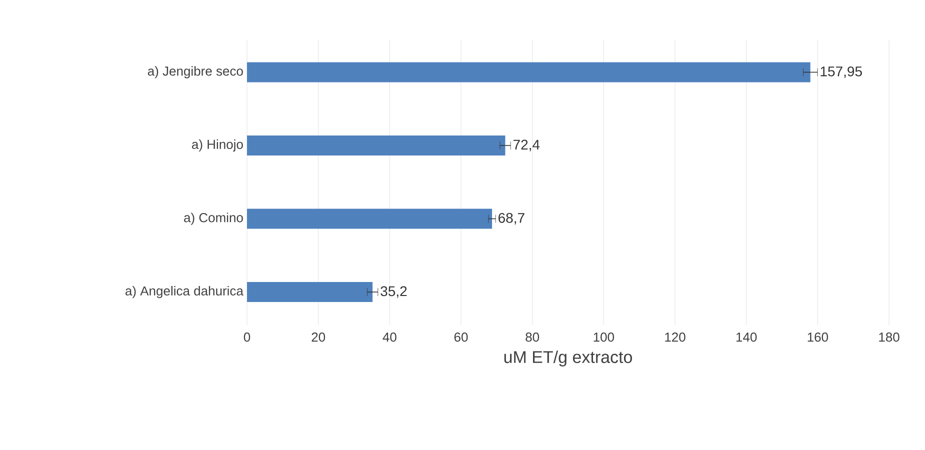 Image resolution: width=925 pixels, height=450 pixels. Describe the element at coordinates (185, 292) in the screenshot. I see `y-tick-label: a) Angelica dahurica` at that location.